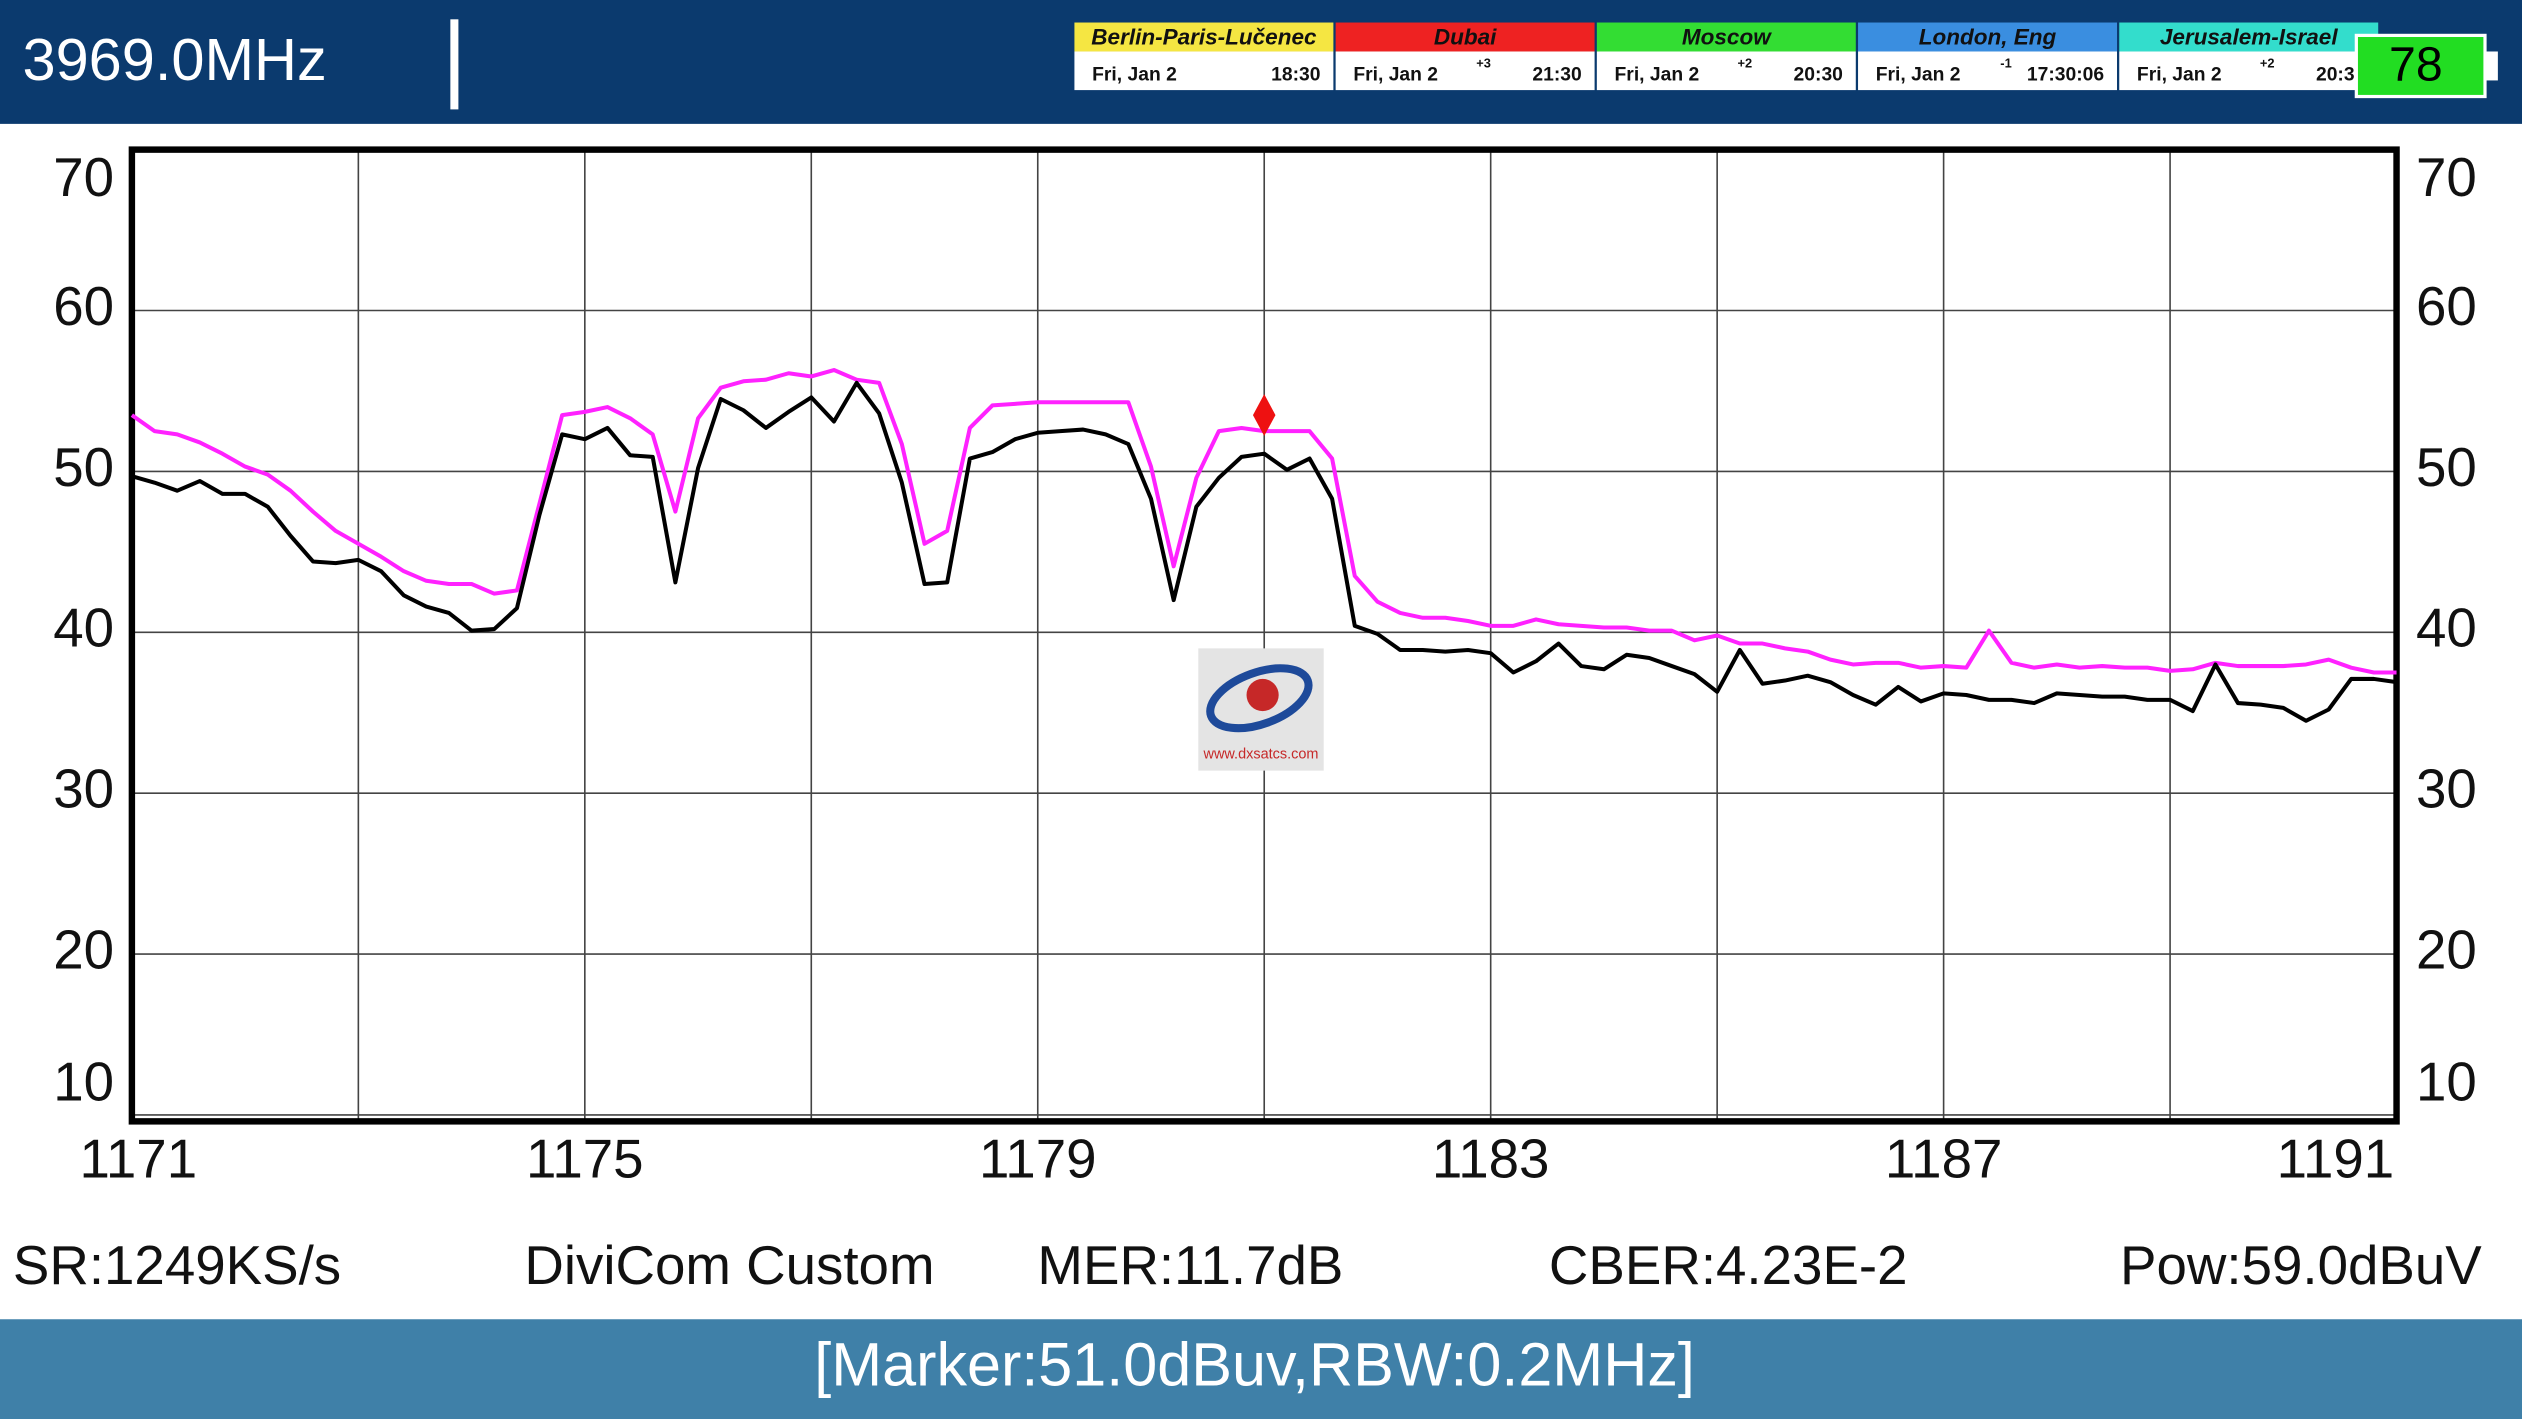  What do you see at coordinates (1264, 415) in the screenshot?
I see `marker` at bounding box center [1264, 415].